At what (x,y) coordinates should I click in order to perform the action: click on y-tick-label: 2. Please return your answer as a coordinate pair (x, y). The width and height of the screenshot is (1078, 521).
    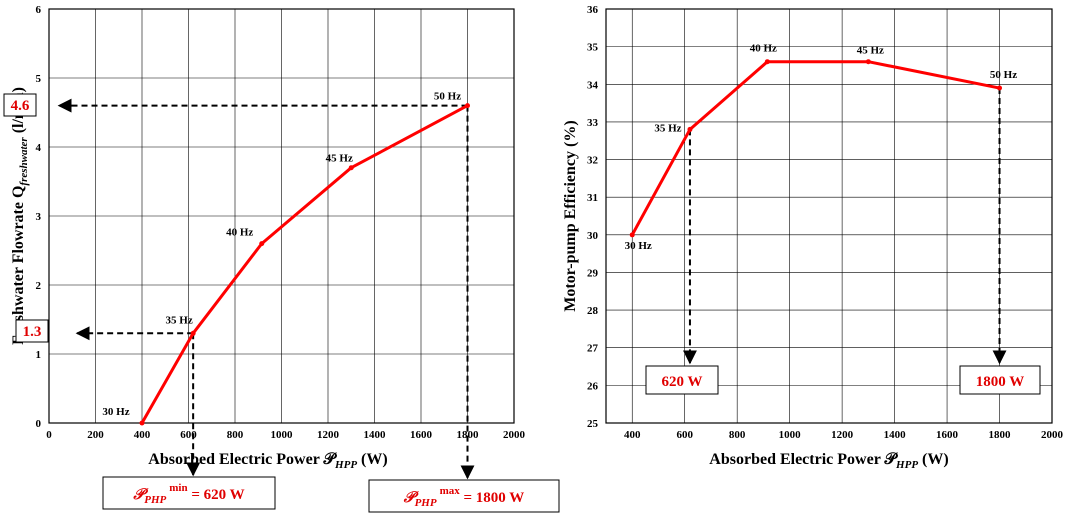
    Looking at the image, I should click on (39, 286).